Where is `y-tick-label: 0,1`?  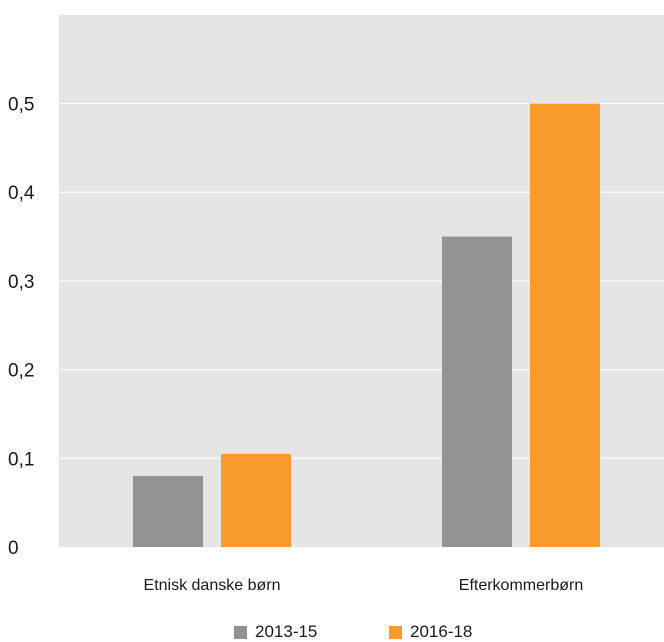
y-tick-label: 0,1 is located at coordinates (21, 459).